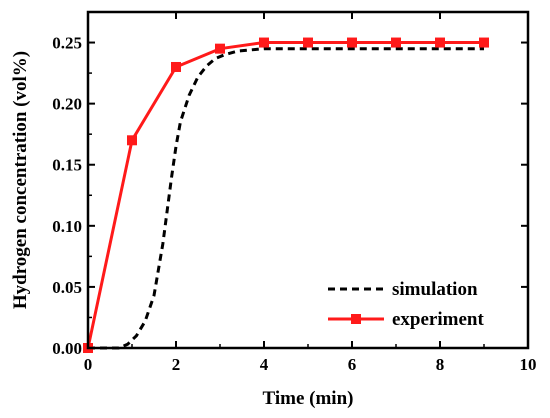 This screenshot has width=550, height=418. Describe the element at coordinates (20, 180) in the screenshot. I see `y-axis-title: Hydrogen concentration (vol%)` at that location.